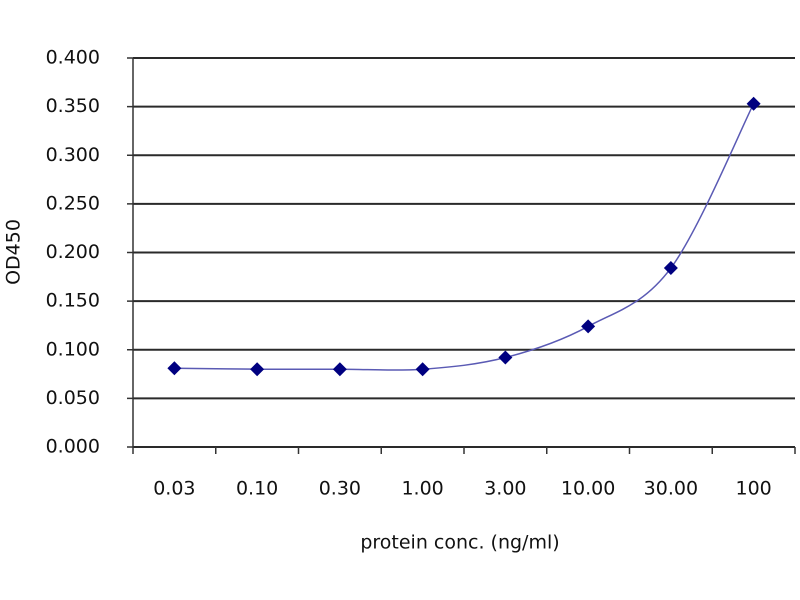 This screenshot has height=600, width=800. What do you see at coordinates (505, 489) in the screenshot?
I see `x-tick-label: 3.00` at bounding box center [505, 489].